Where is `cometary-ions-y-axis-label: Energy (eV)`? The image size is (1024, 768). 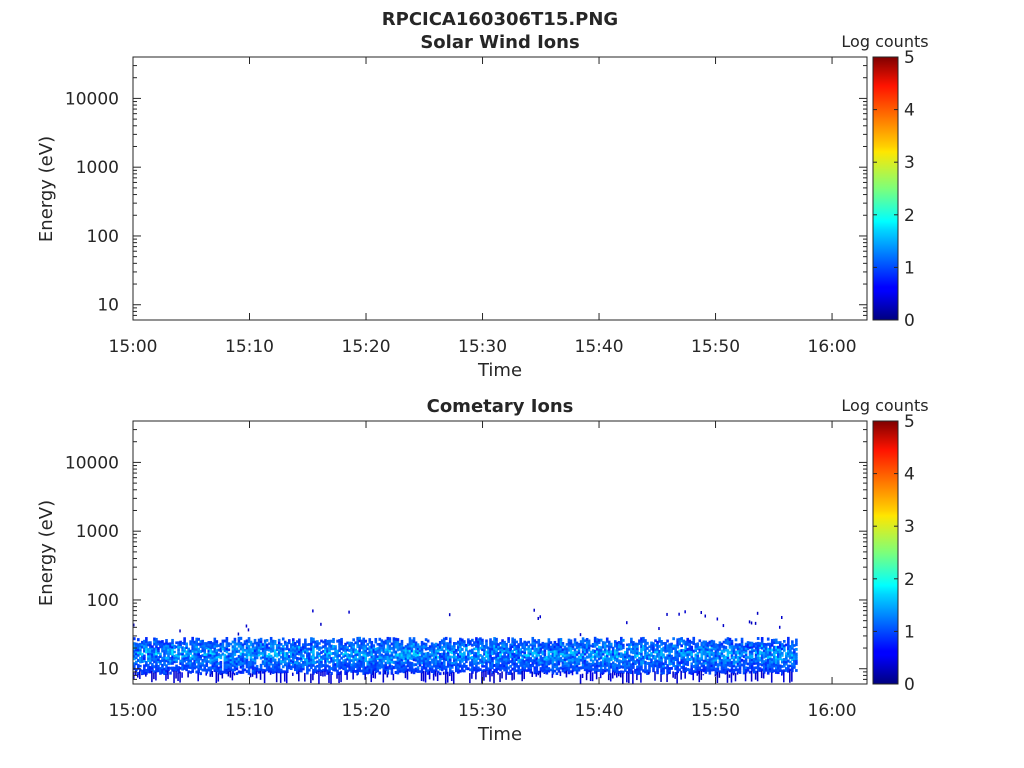 cometary-ions-y-axis-label: Energy (eV) is located at coordinates (46, 553).